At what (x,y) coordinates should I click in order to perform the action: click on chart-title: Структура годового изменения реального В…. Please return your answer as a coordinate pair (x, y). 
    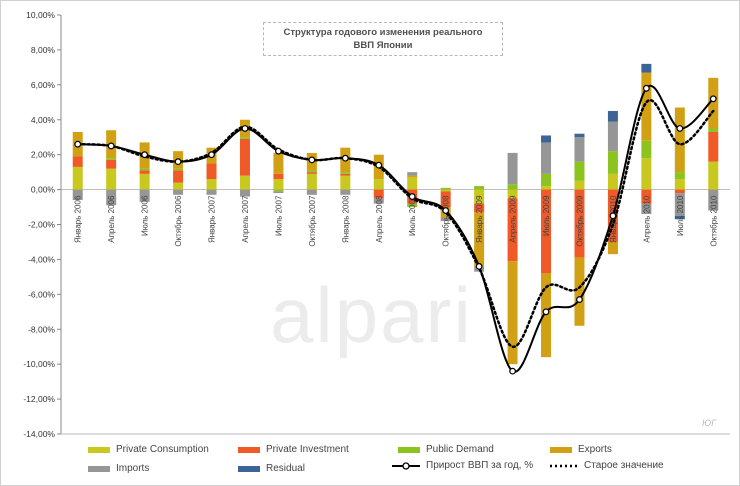
    Looking at the image, I should click on (383, 39).